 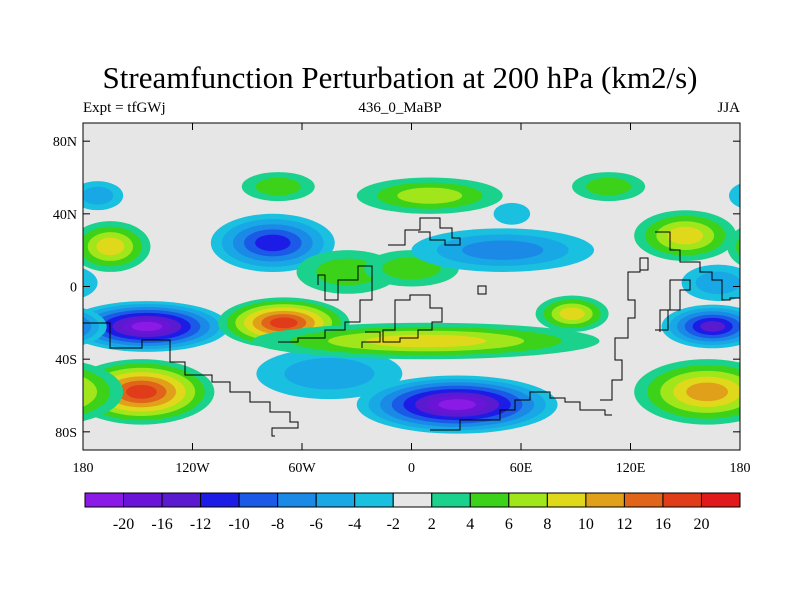 I want to click on colorbar-label: 10, so click(x=586, y=524).